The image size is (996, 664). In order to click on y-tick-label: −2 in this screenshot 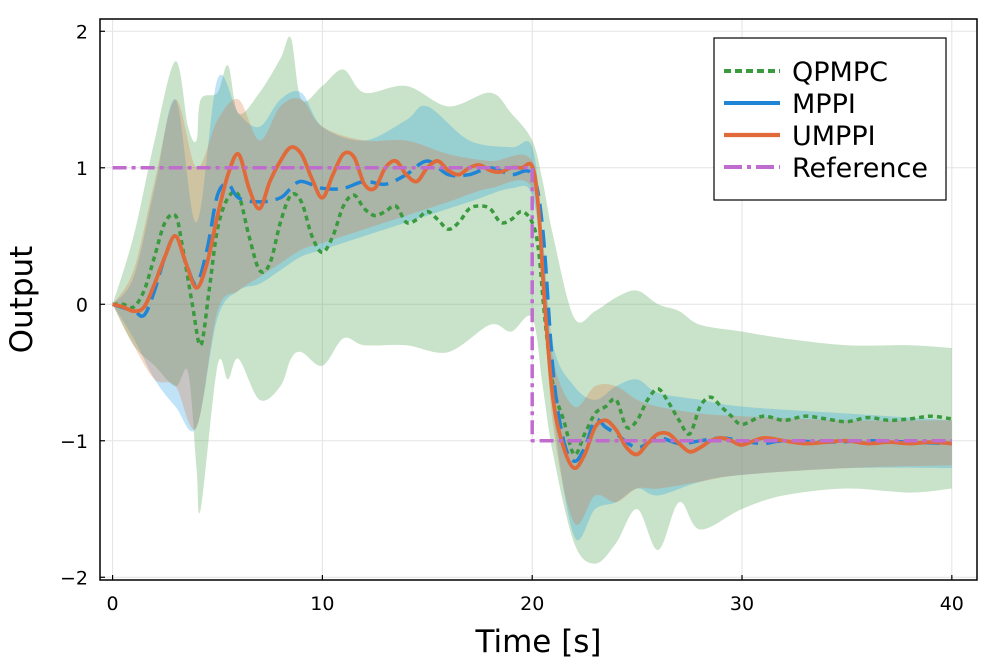, I will do `click(74, 578)`.